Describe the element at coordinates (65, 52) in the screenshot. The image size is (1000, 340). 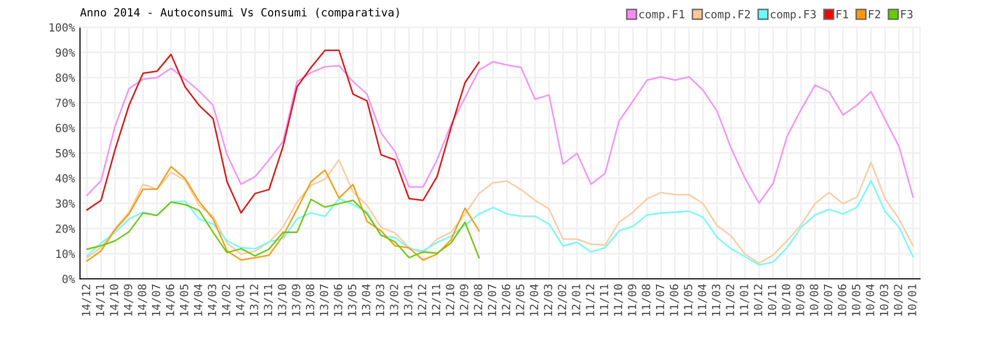
I see `y-tick-label: 90%` at that location.